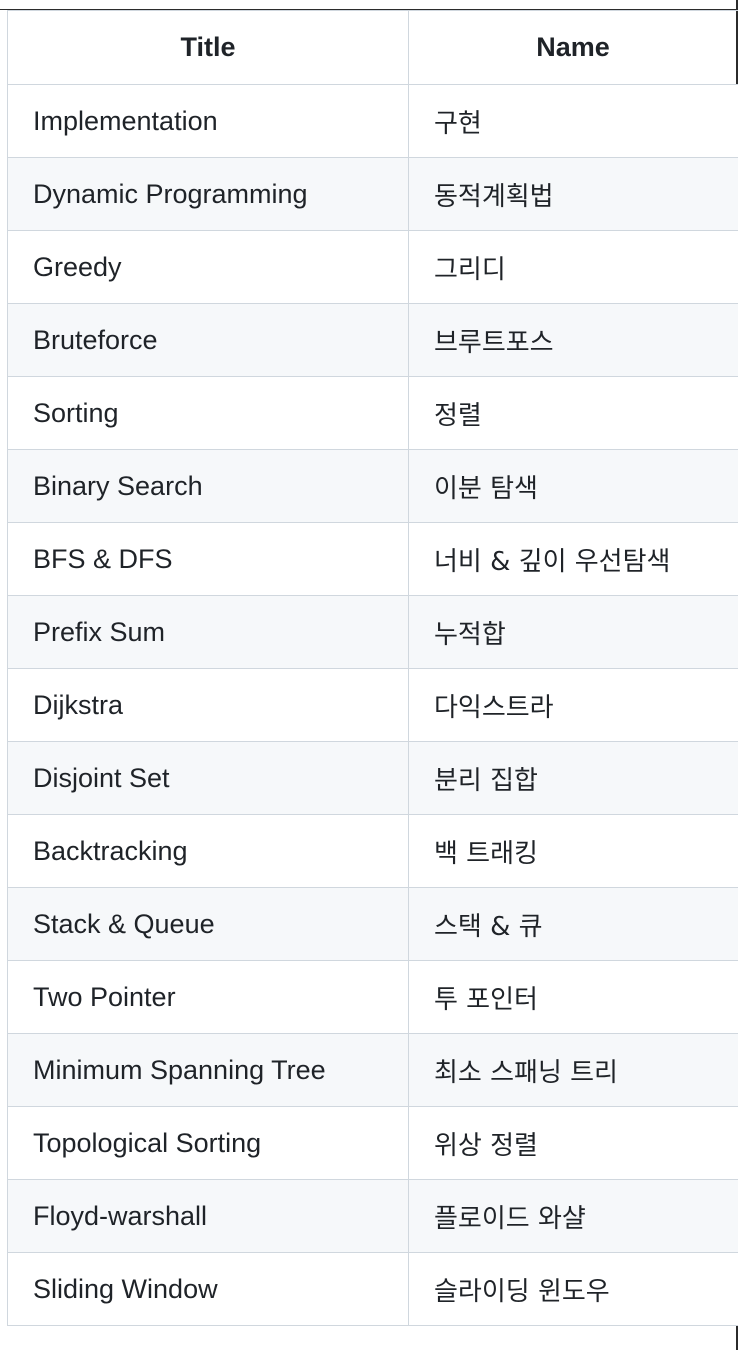 This screenshot has width=738, height=1350. I want to click on cell-title: Bruteforce, so click(208, 340).